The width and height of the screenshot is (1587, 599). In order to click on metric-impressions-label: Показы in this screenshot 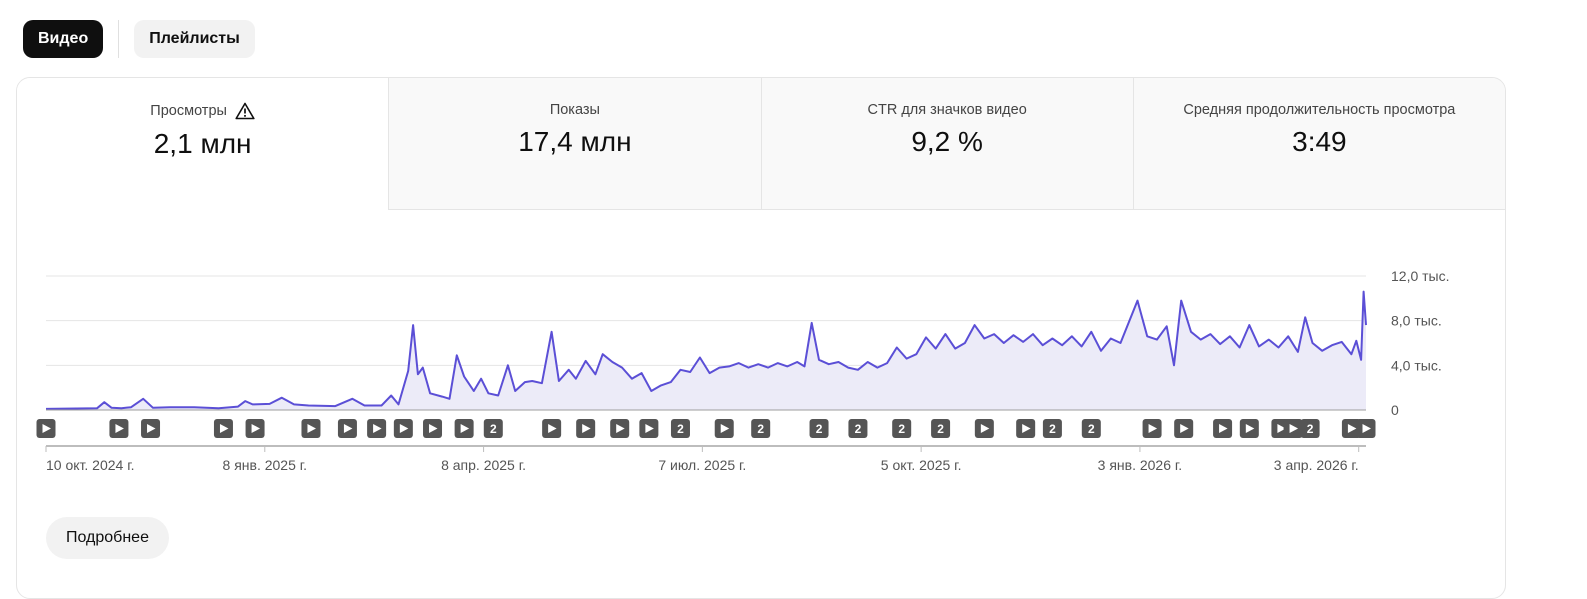, I will do `click(574, 110)`.